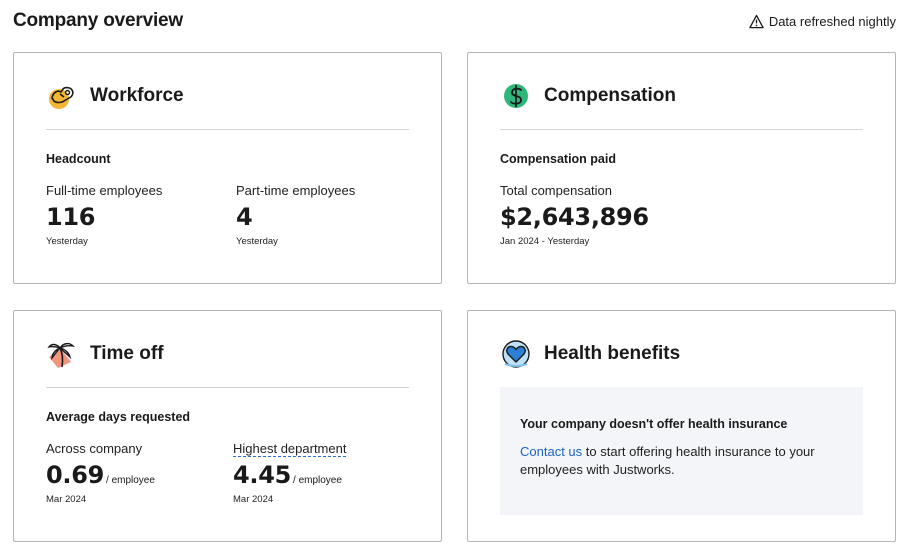 The width and height of the screenshot is (907, 556). Describe the element at coordinates (681, 129) in the screenshot. I see `compensation-divider` at that location.